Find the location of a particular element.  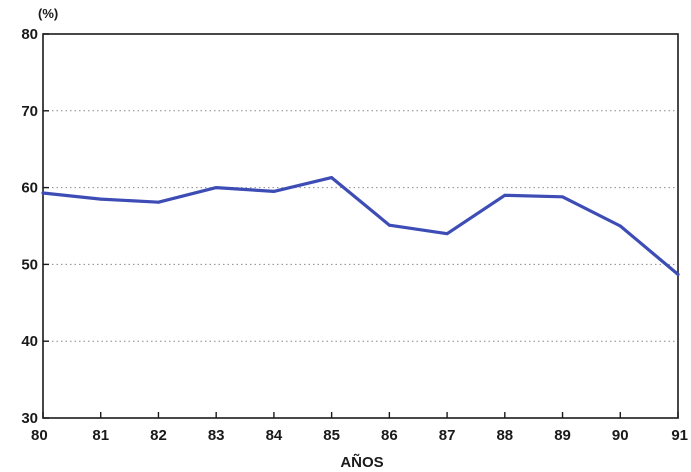

x-axis: 80 81 82 83 84 85 86 87 88 89 90 91 is located at coordinates (359, 428).